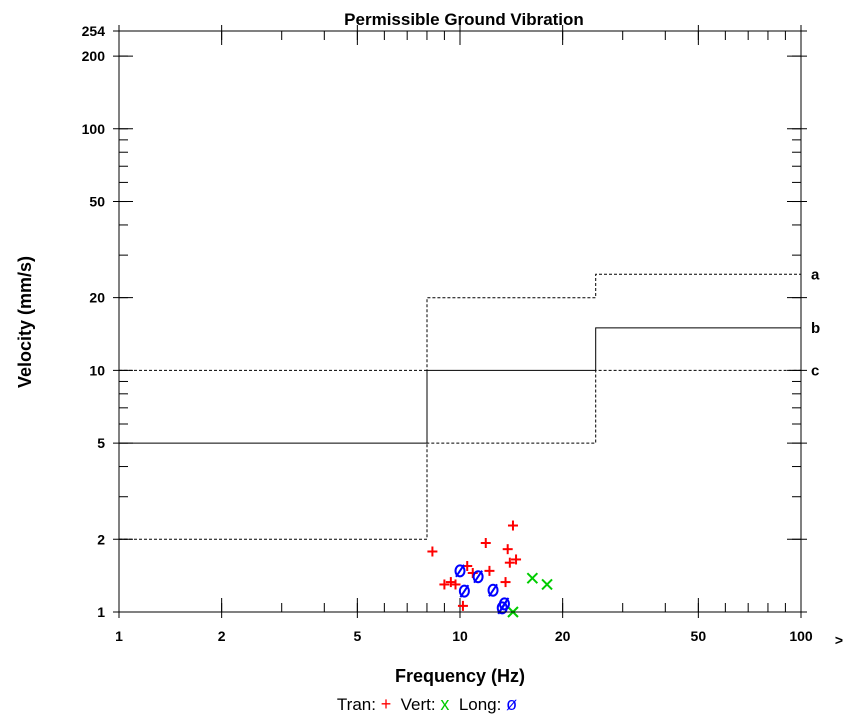  Describe the element at coordinates (815, 274) in the screenshot. I see `limit-curve-label-a: a` at that location.